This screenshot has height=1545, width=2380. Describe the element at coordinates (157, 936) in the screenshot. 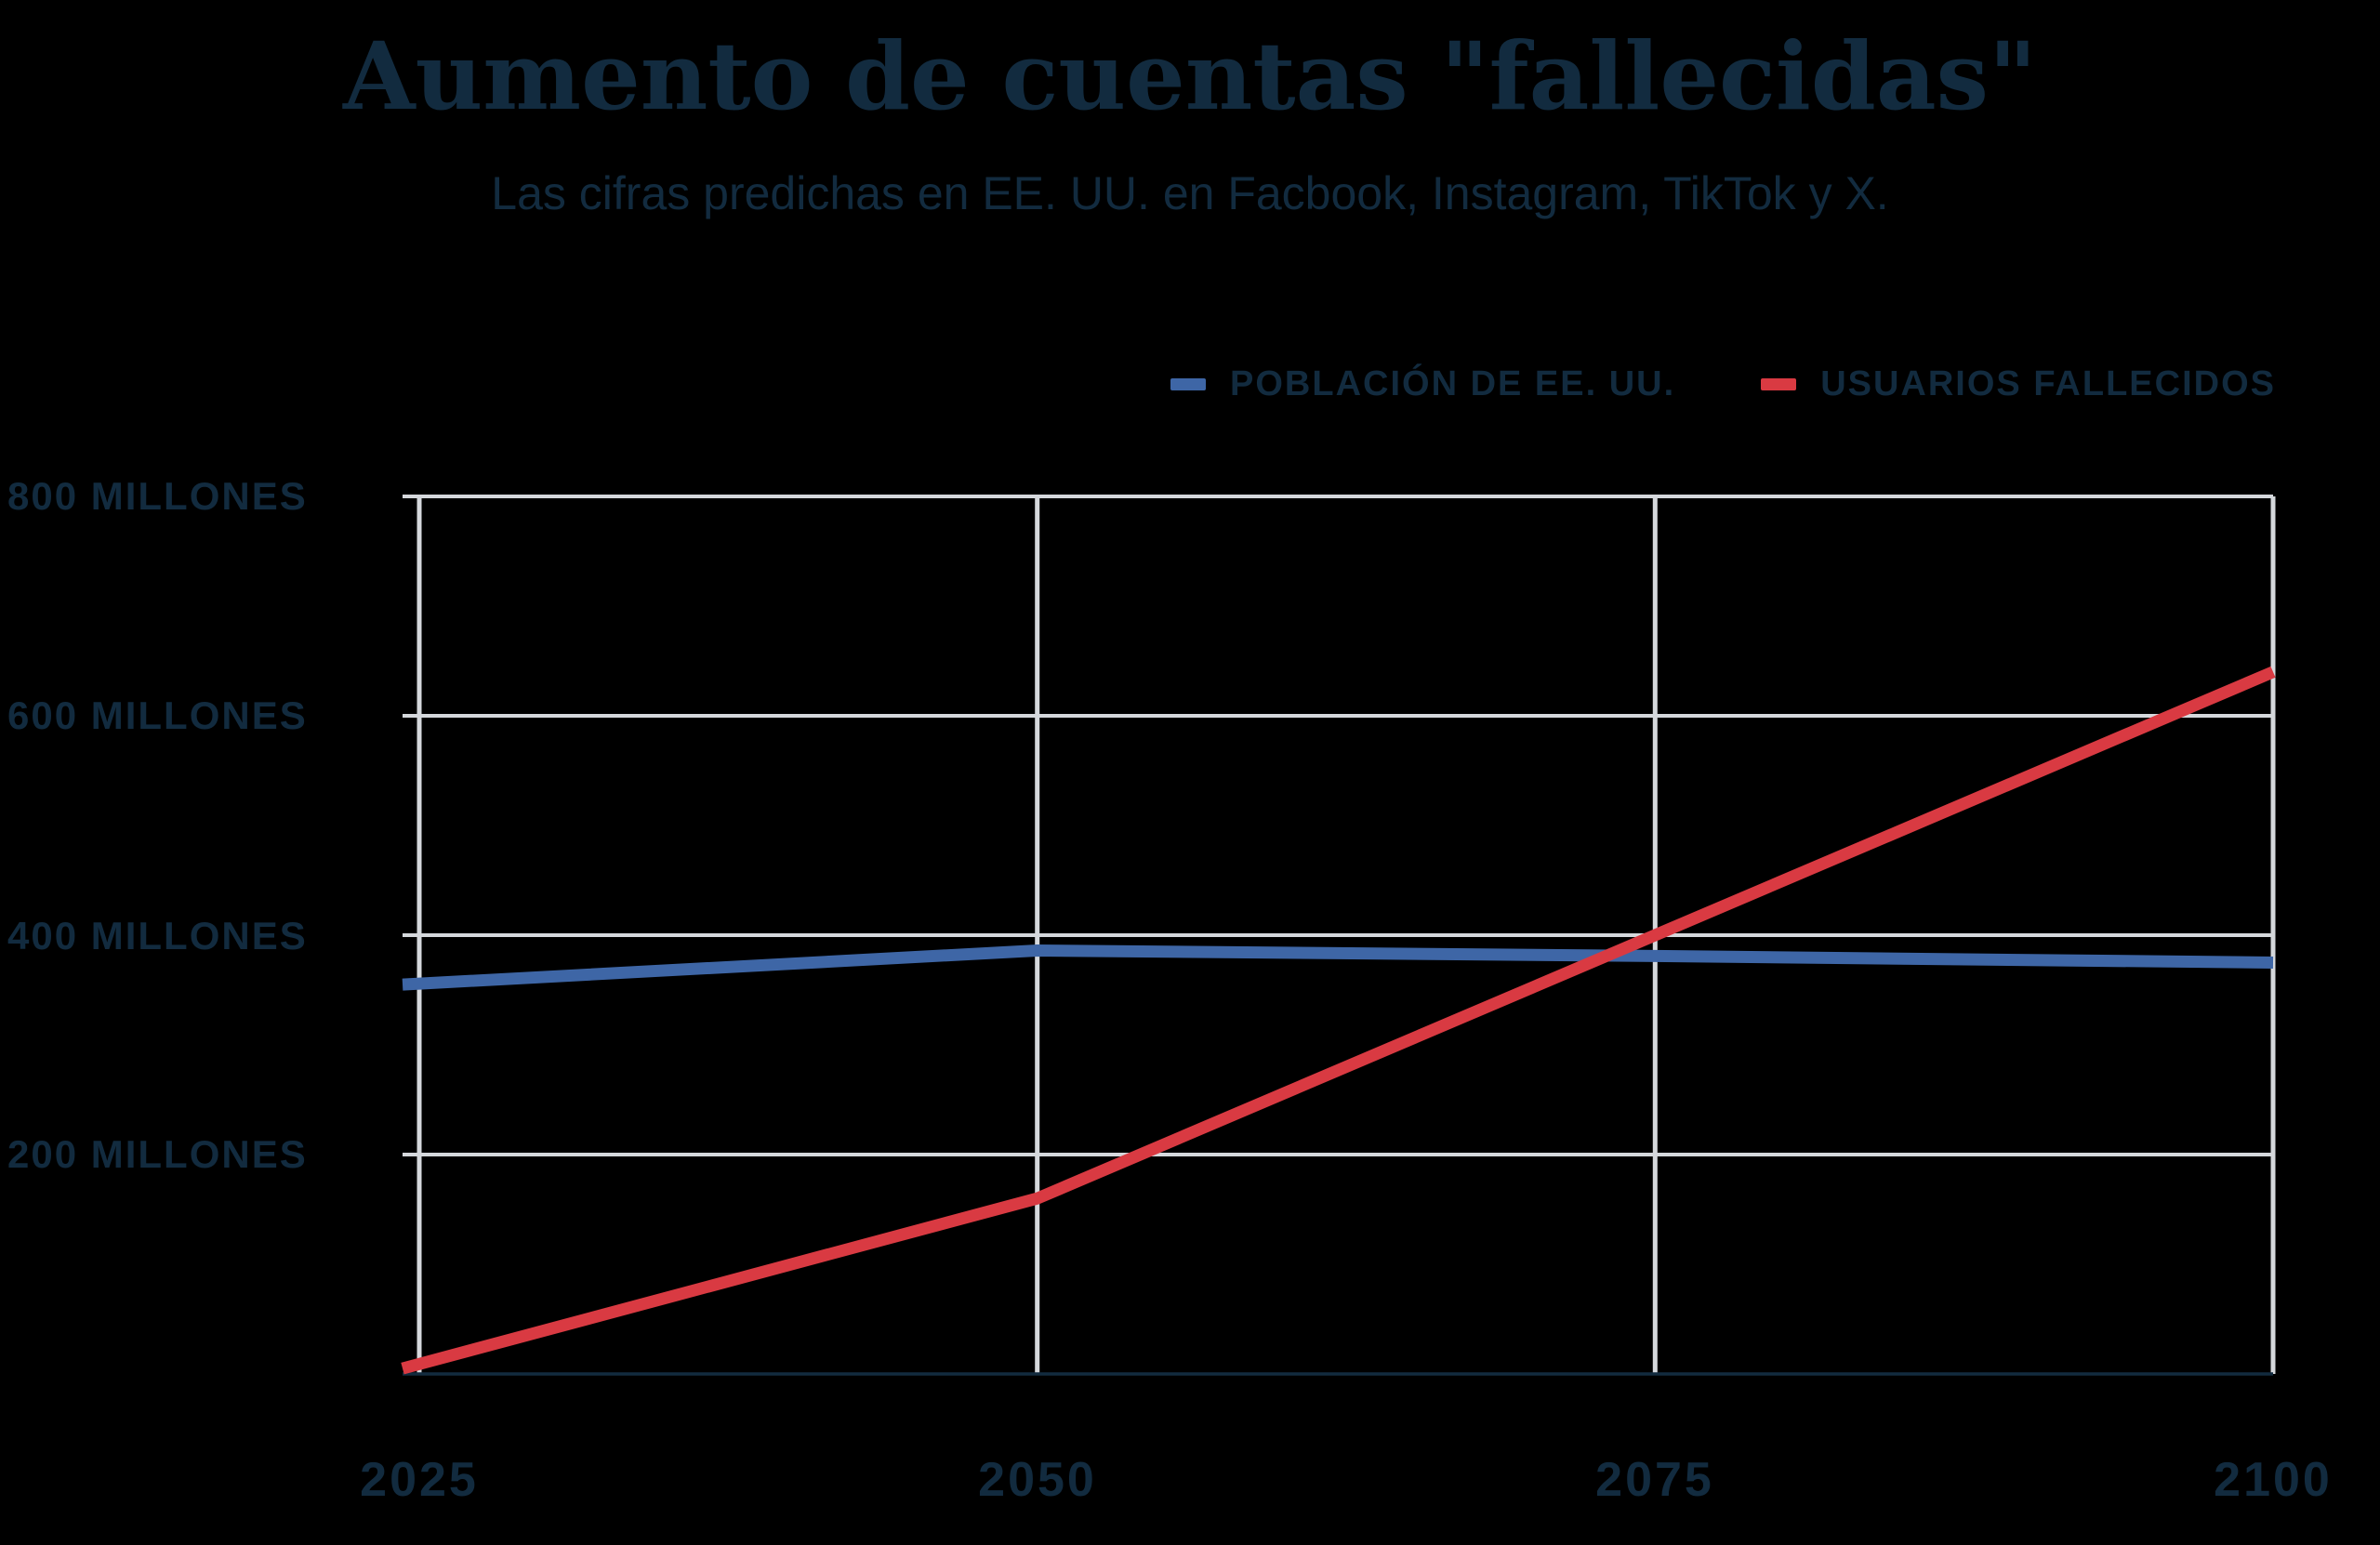

I see `y-tick-label-400: 400 MILLONES` at that location.